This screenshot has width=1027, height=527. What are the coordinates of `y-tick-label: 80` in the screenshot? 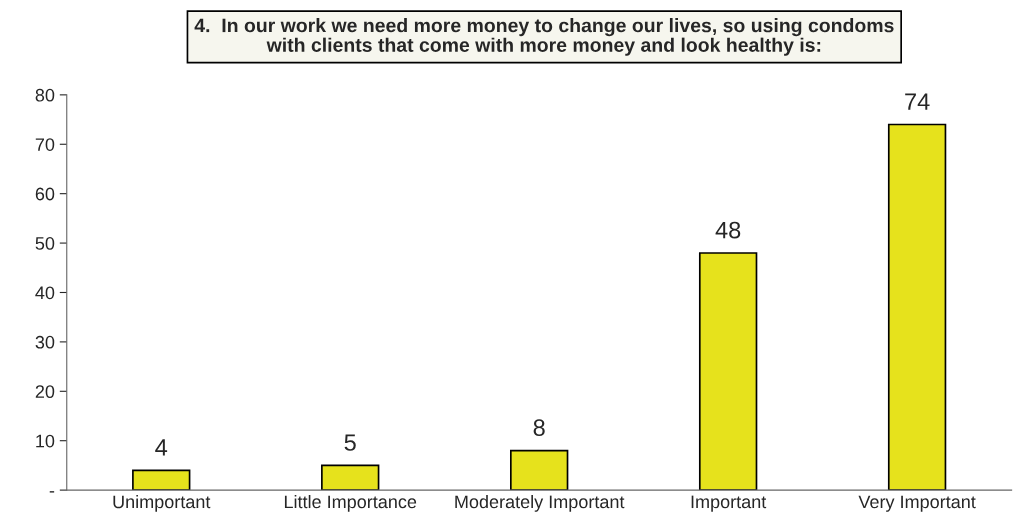 It's located at (45, 95).